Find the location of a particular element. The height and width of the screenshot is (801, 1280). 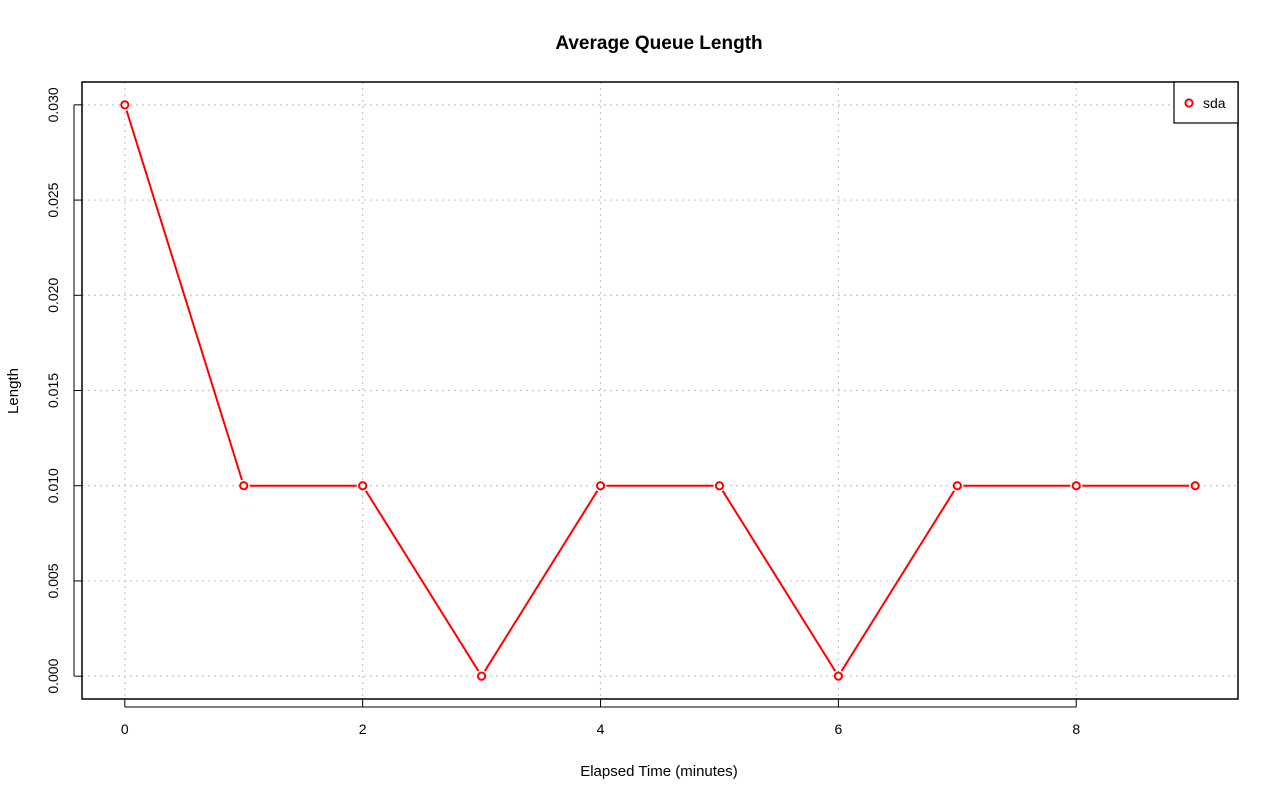

y-axis-label: Length is located at coordinates (13, 391).